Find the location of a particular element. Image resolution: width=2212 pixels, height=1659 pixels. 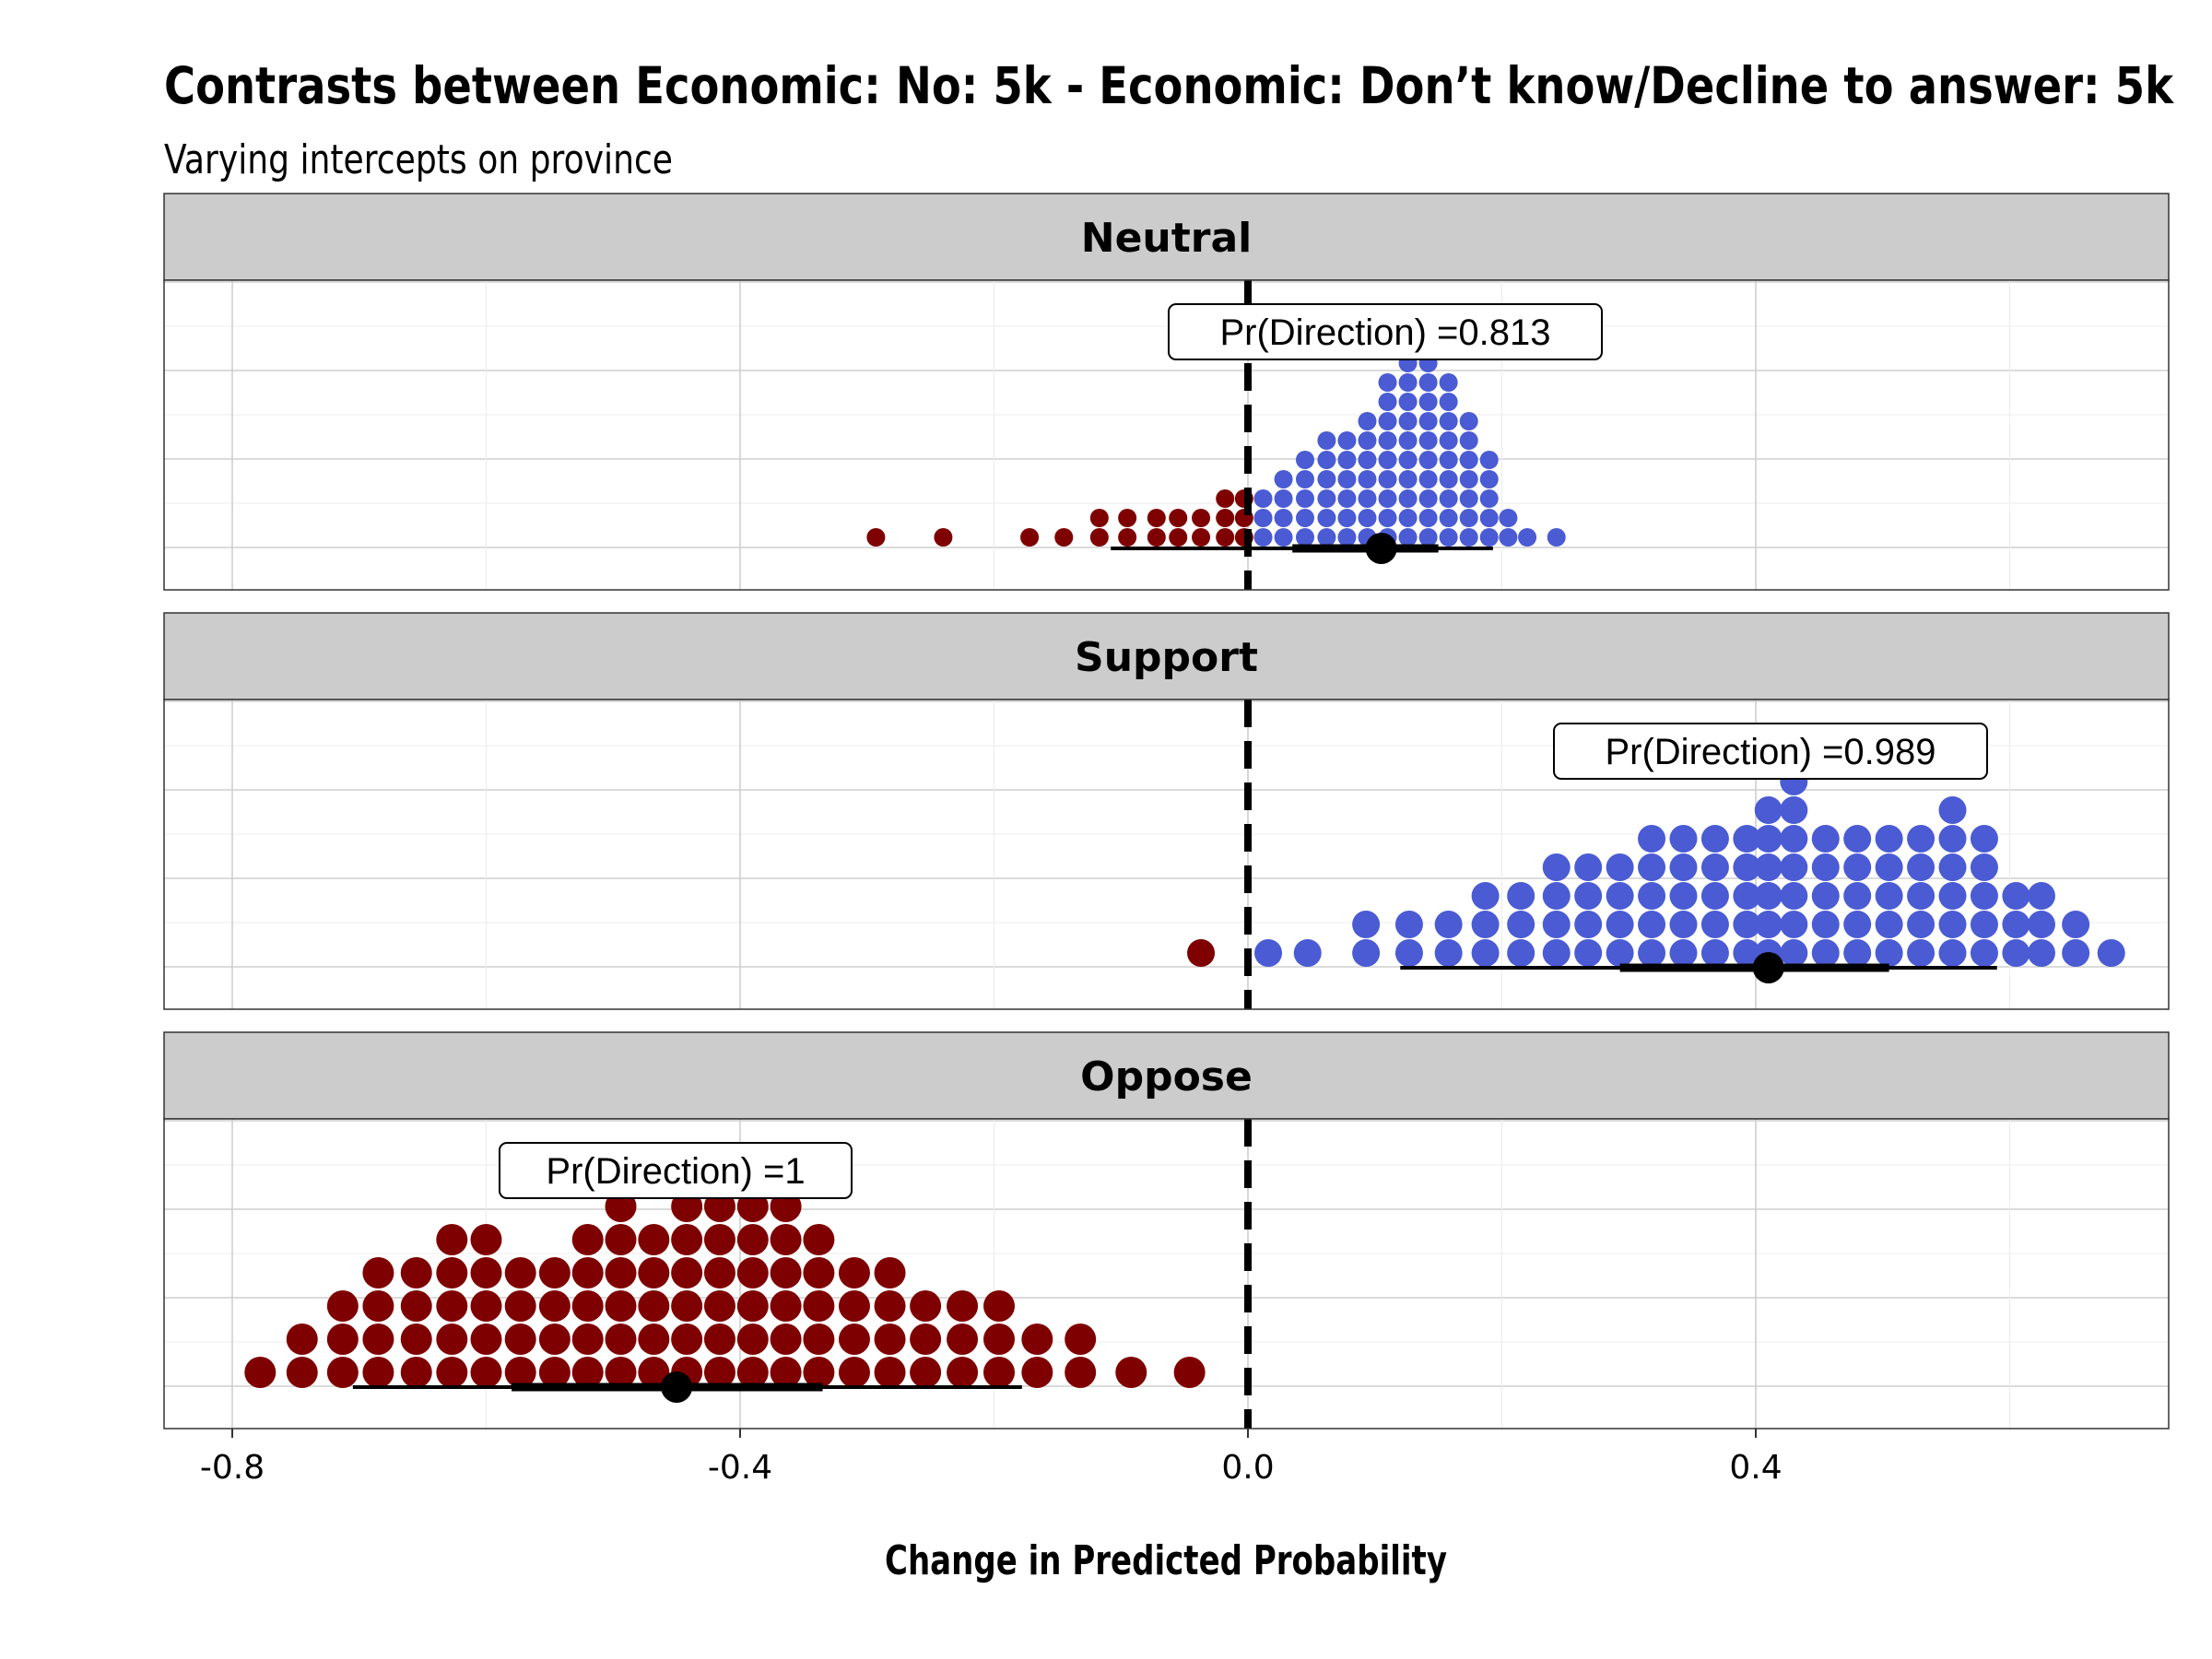

annotation-label: Pr(Direction) =0.989 is located at coordinates (1770, 752).